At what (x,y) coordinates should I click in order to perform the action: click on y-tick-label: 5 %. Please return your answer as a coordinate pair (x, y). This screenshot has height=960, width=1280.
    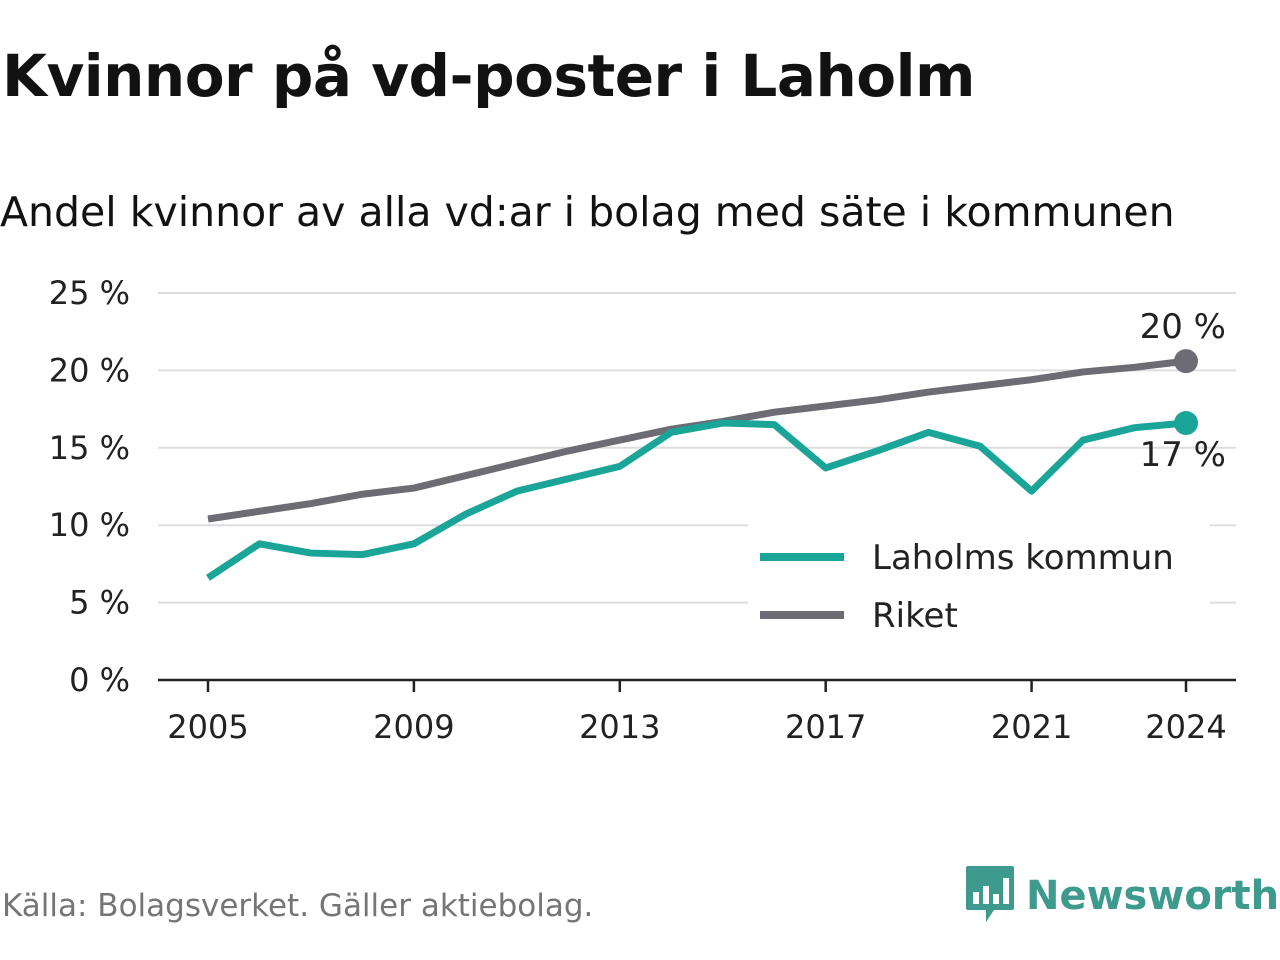
    Looking at the image, I should click on (99, 603).